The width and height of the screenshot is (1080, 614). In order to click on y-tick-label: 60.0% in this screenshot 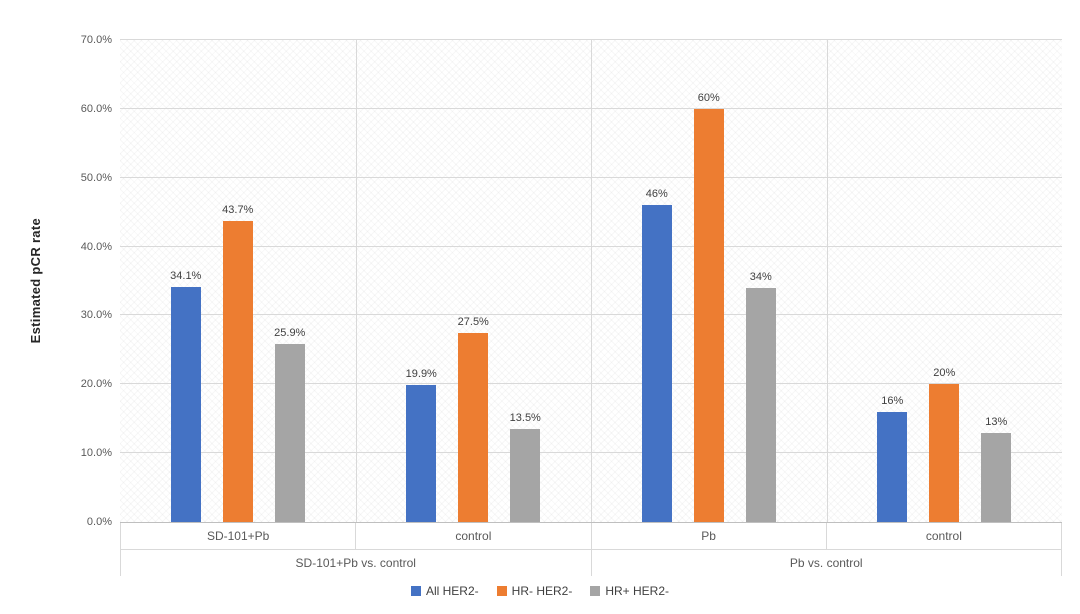, I will do `click(96, 108)`.